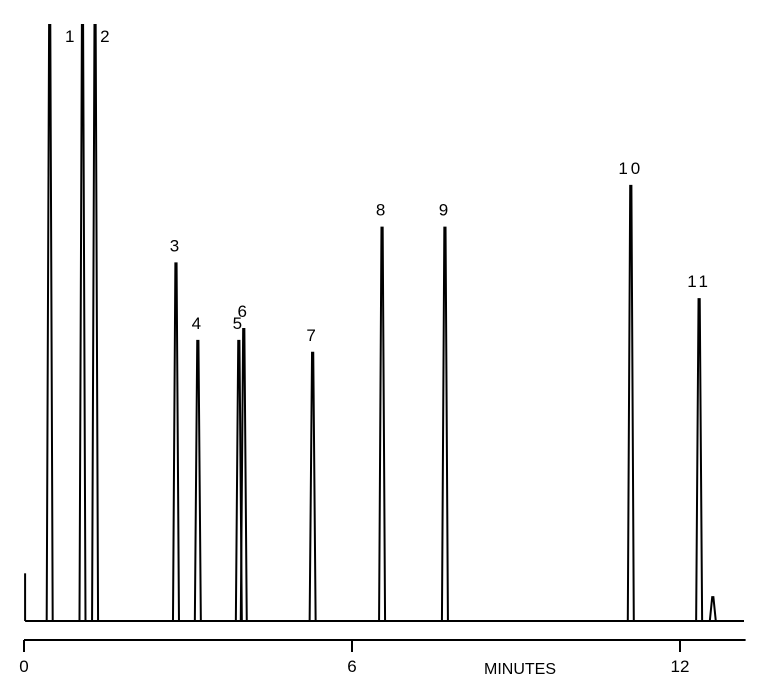 The image size is (760, 694). I want to click on peak-label-4: 4, so click(198, 323).